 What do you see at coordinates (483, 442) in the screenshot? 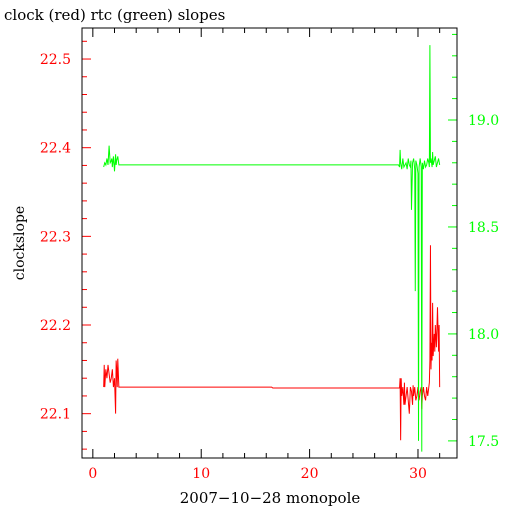
I see `y-right-tick-label: 17.5` at bounding box center [483, 442].